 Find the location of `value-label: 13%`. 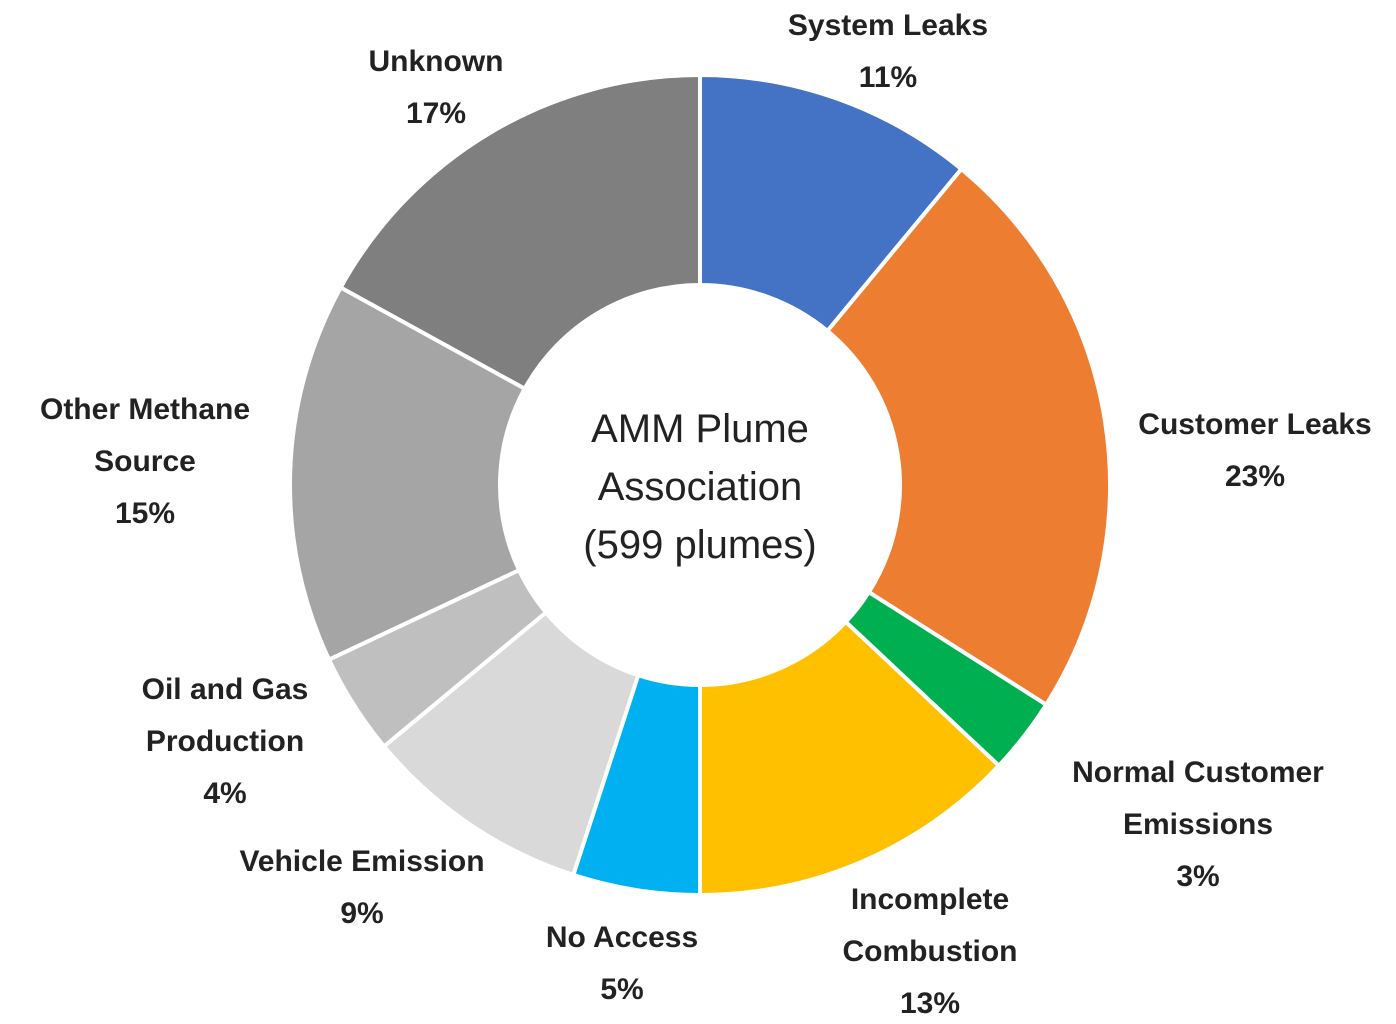

value-label: 13% is located at coordinates (930, 1003).